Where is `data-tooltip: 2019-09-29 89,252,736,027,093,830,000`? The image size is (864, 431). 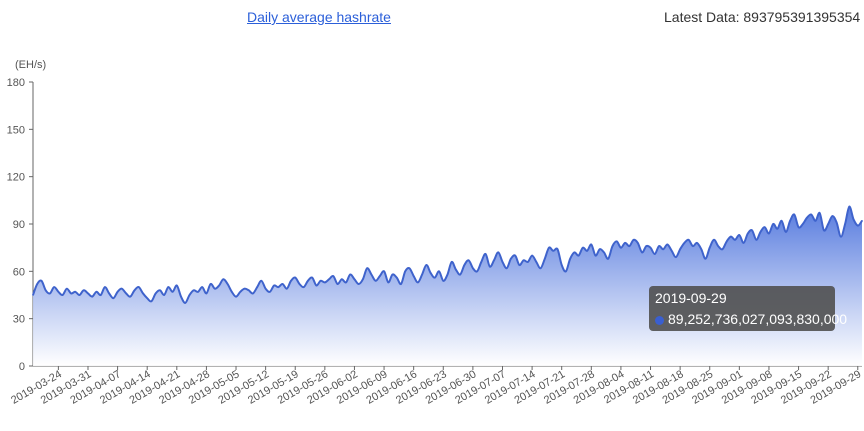
data-tooltip: 2019-09-29 89,252,736,027,093,830,000 is located at coordinates (748, 308).